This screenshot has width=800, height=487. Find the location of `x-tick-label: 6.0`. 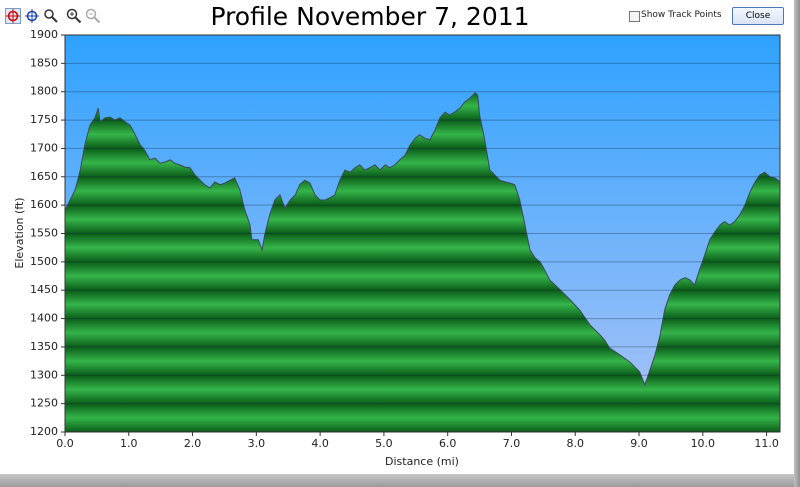

x-tick-label: 6.0 is located at coordinates (448, 443).